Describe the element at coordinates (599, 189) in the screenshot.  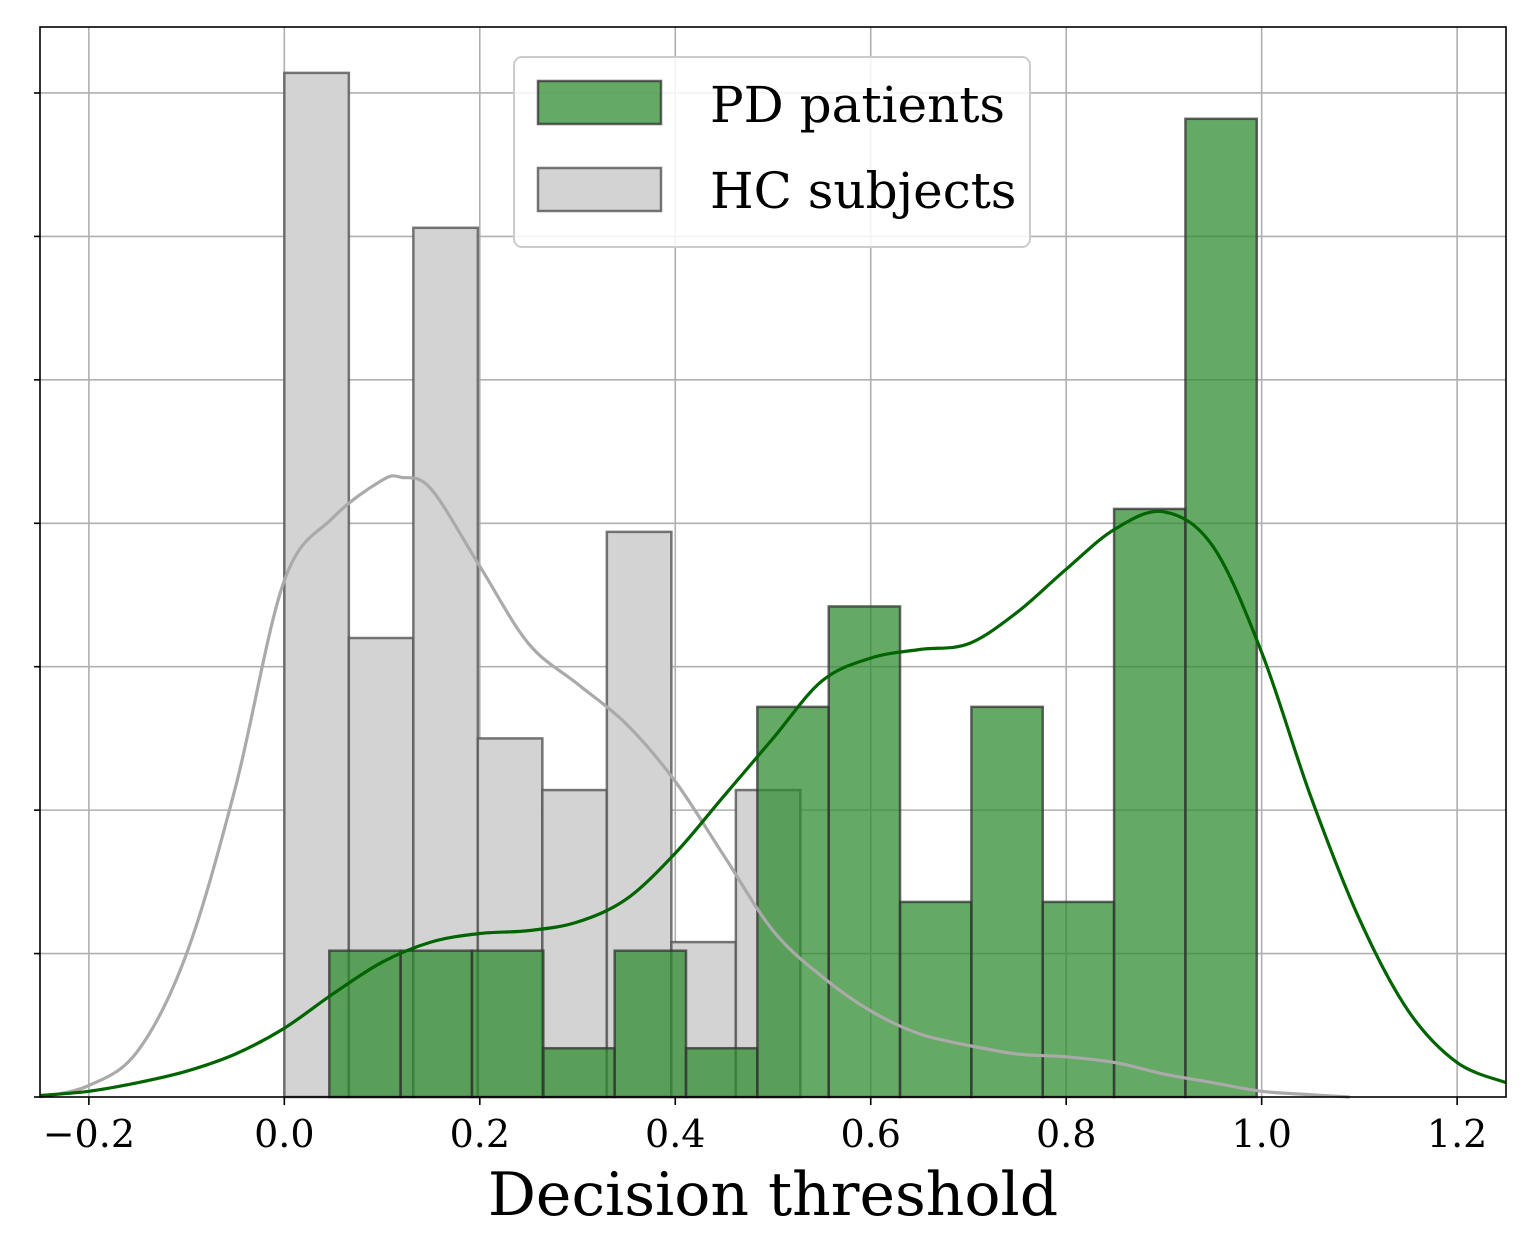
I see `legend-swatch-hc` at that location.